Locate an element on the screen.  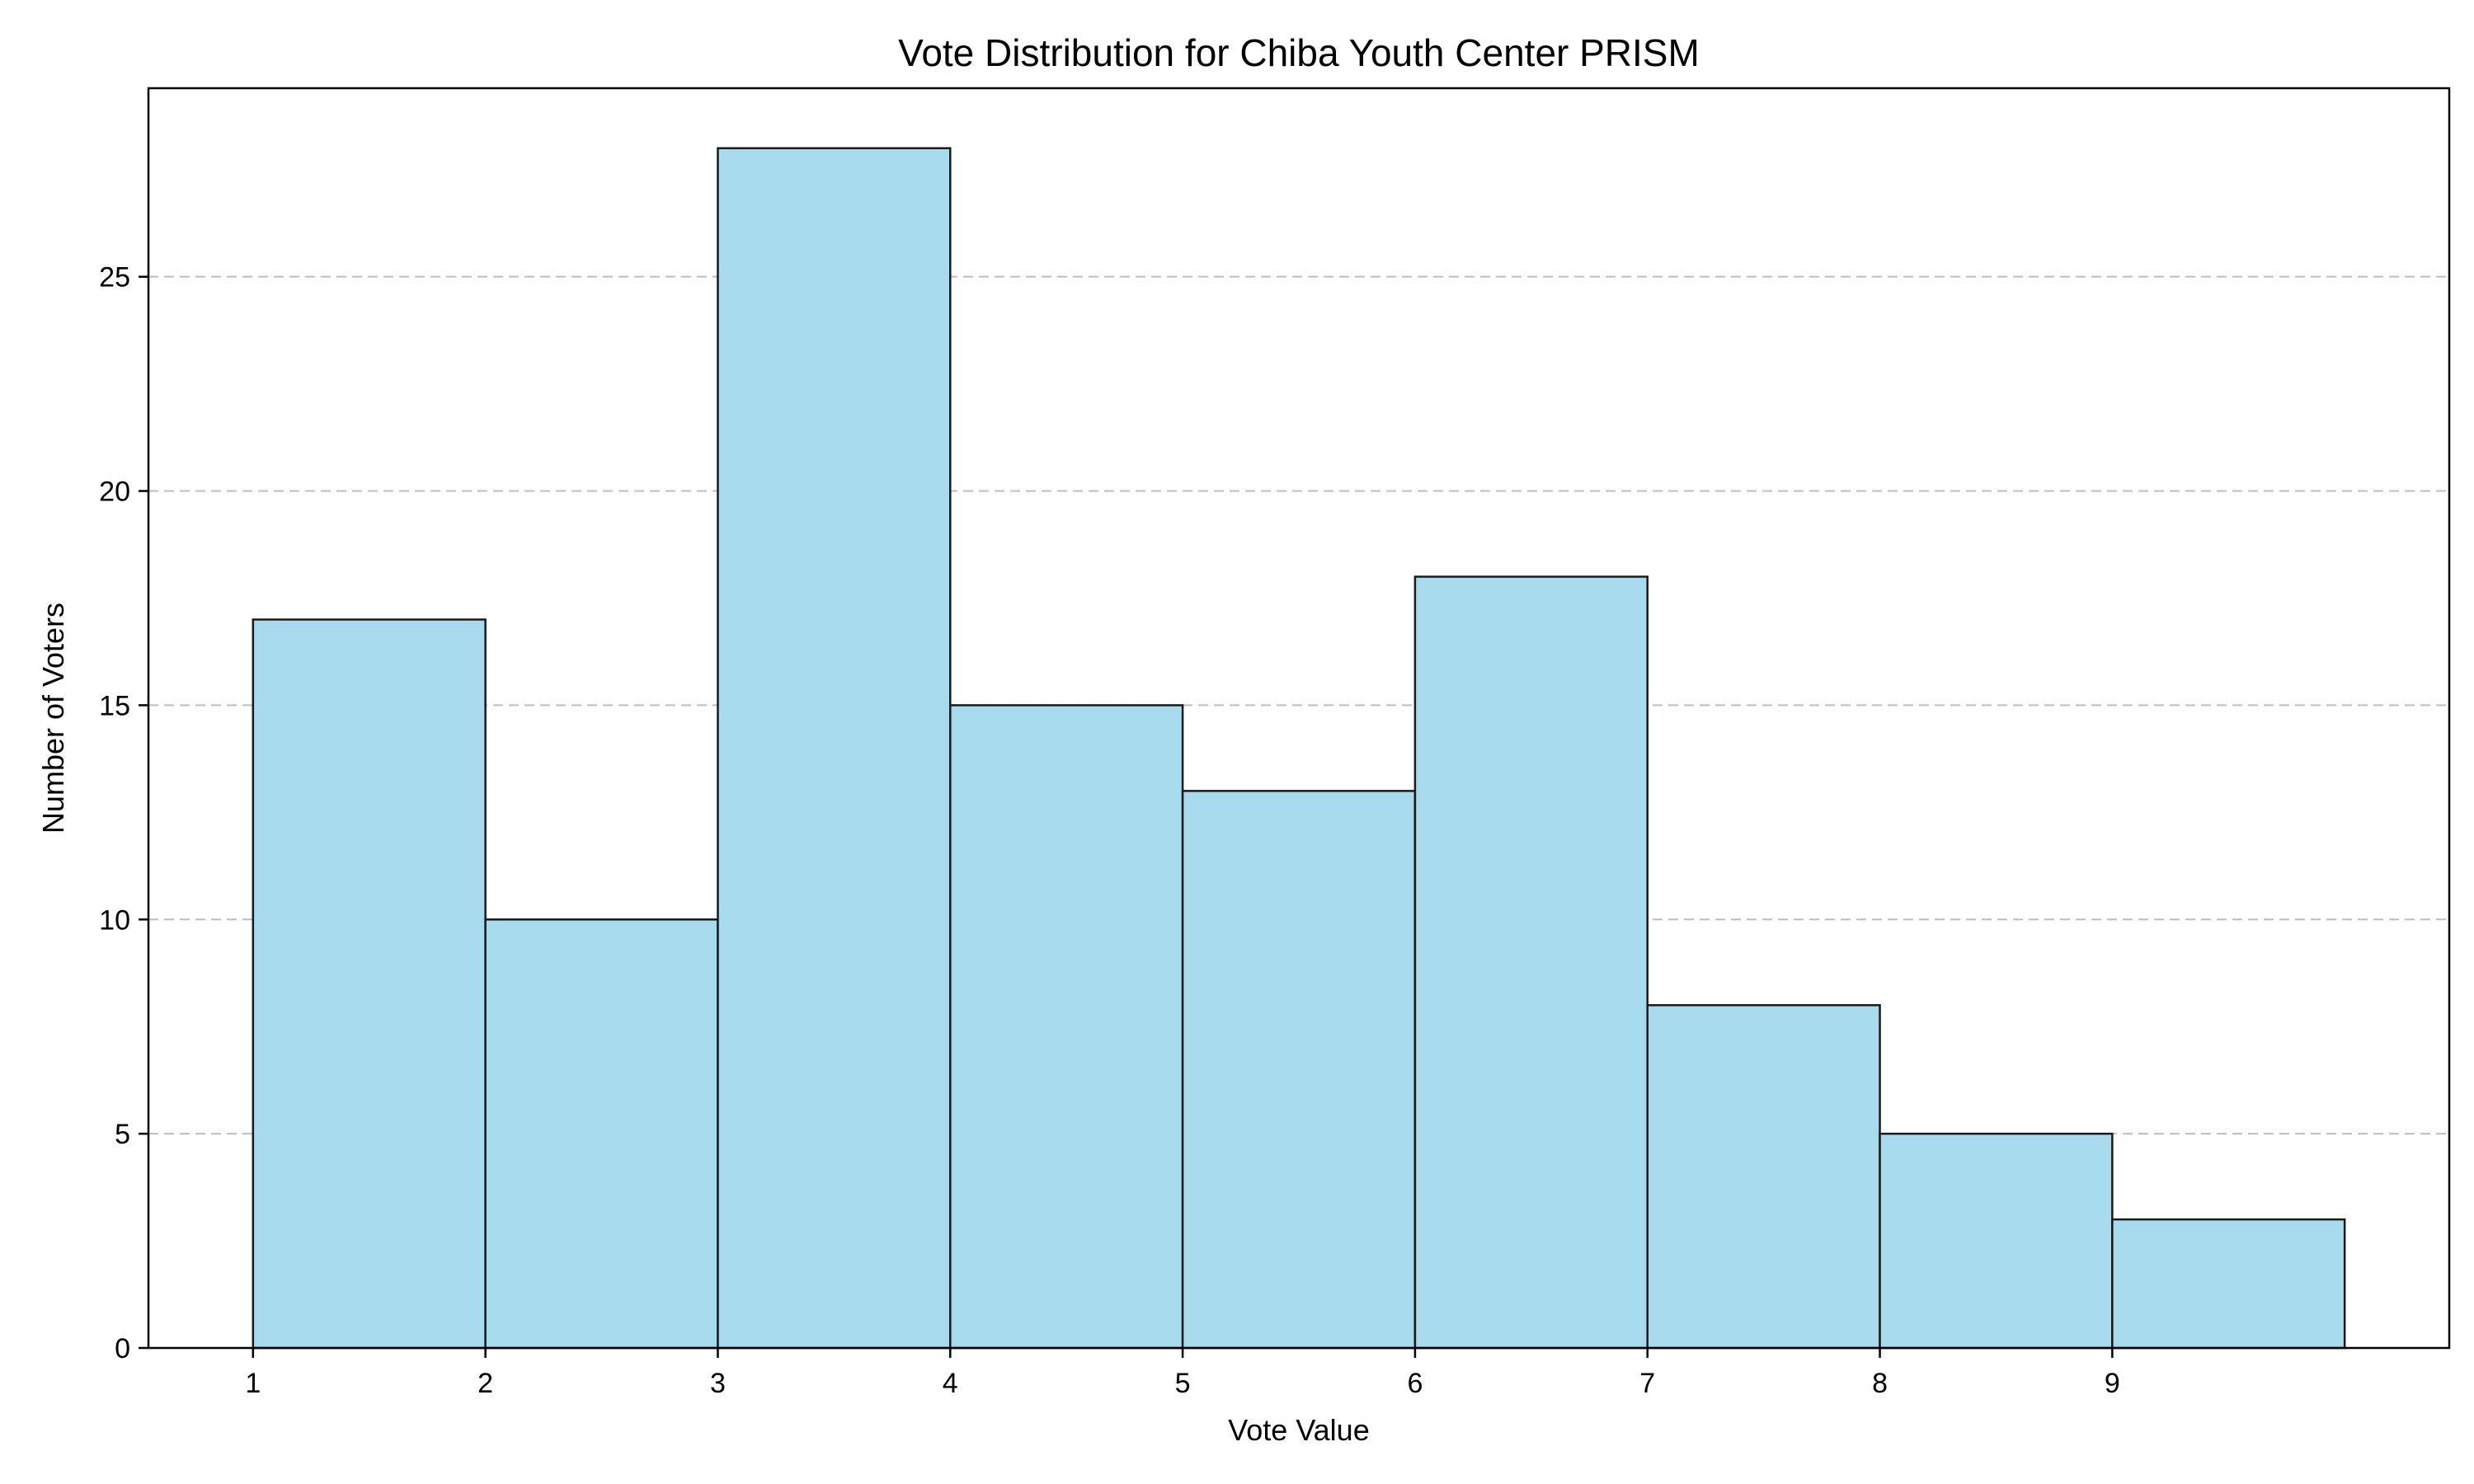
y-axis-label: Number of Voters is located at coordinates (53, 718).